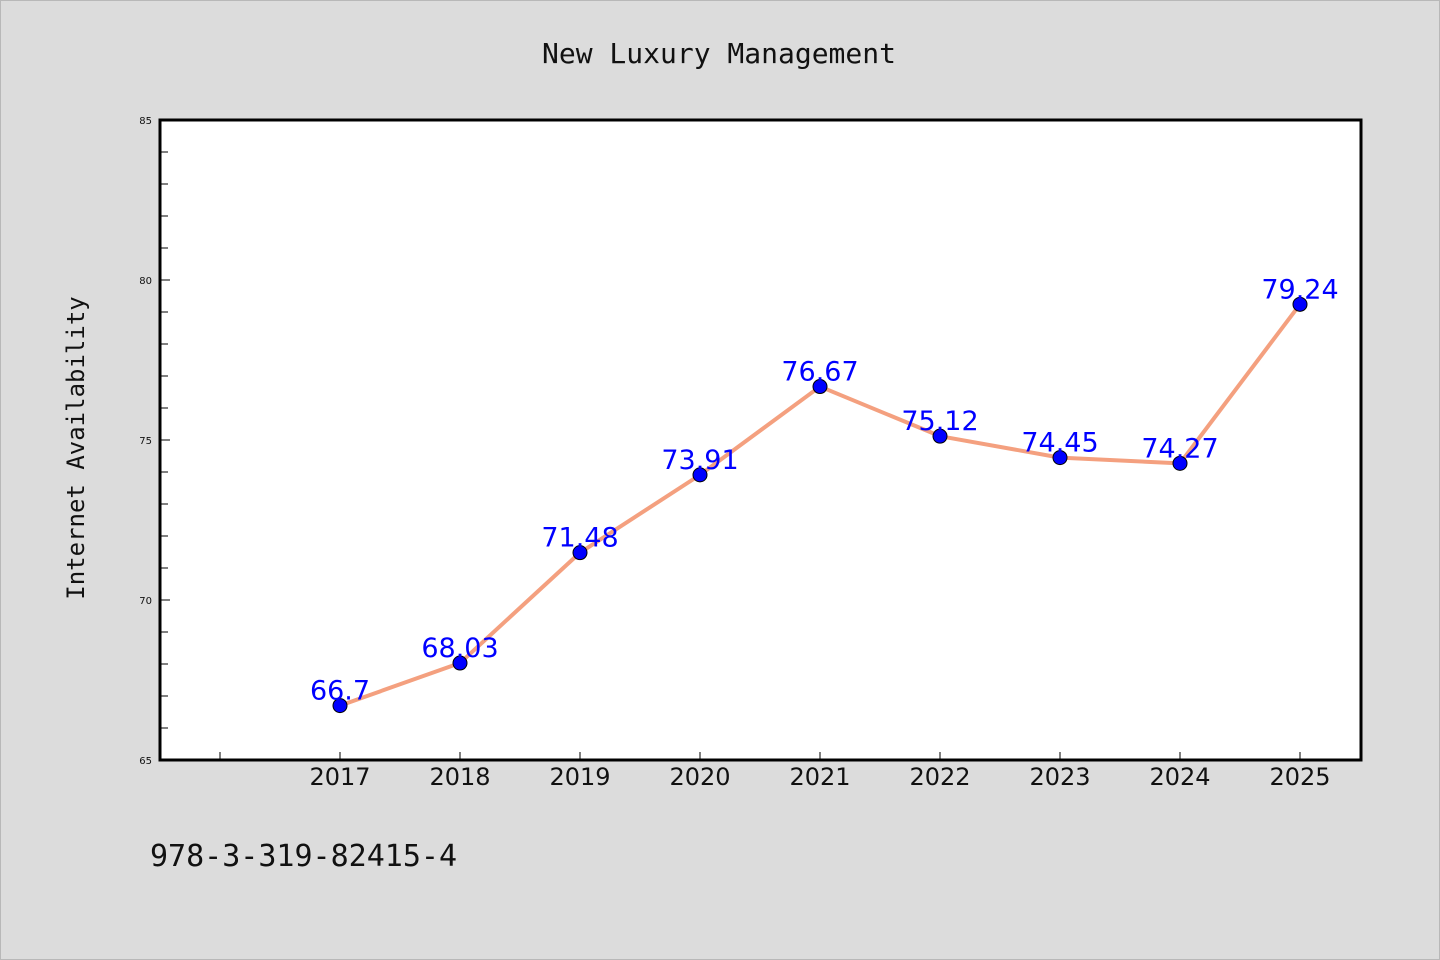 The image size is (1440, 960). I want to click on data-label: 75.12, so click(939, 421).